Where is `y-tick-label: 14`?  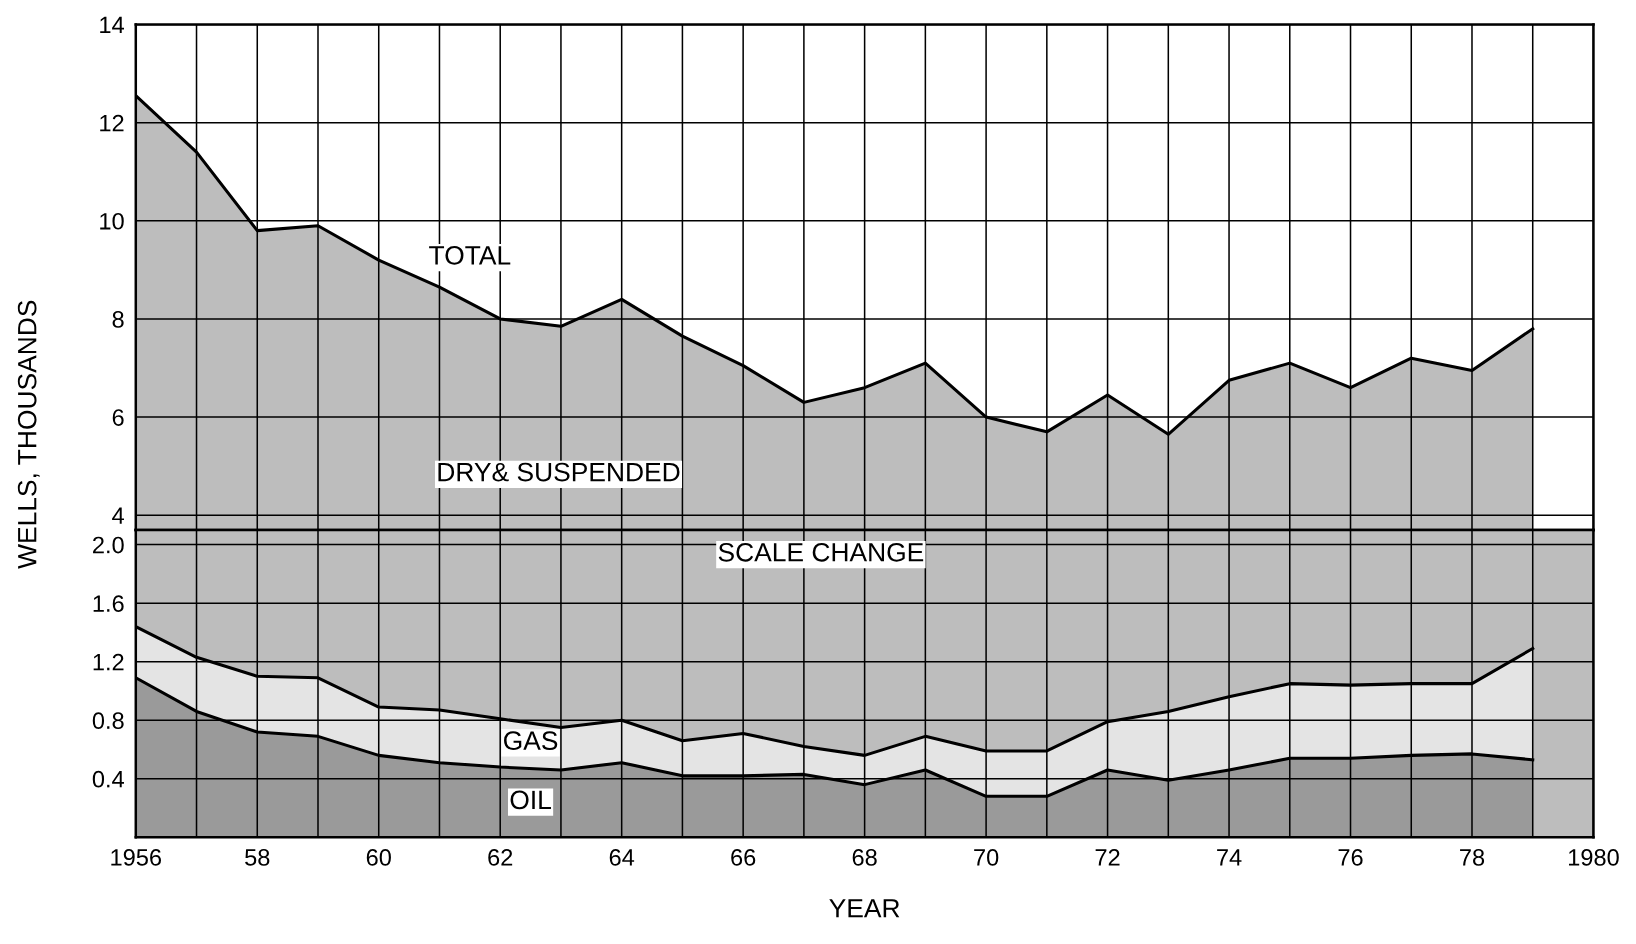 y-tick-label: 14 is located at coordinates (112, 25).